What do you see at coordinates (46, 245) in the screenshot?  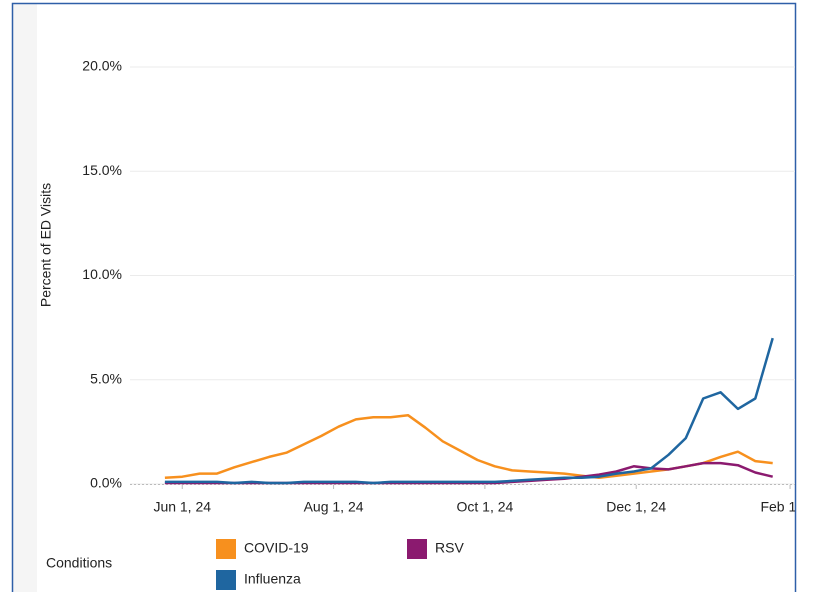 I see `y-axis-label: Percent of ED Visits` at bounding box center [46, 245].